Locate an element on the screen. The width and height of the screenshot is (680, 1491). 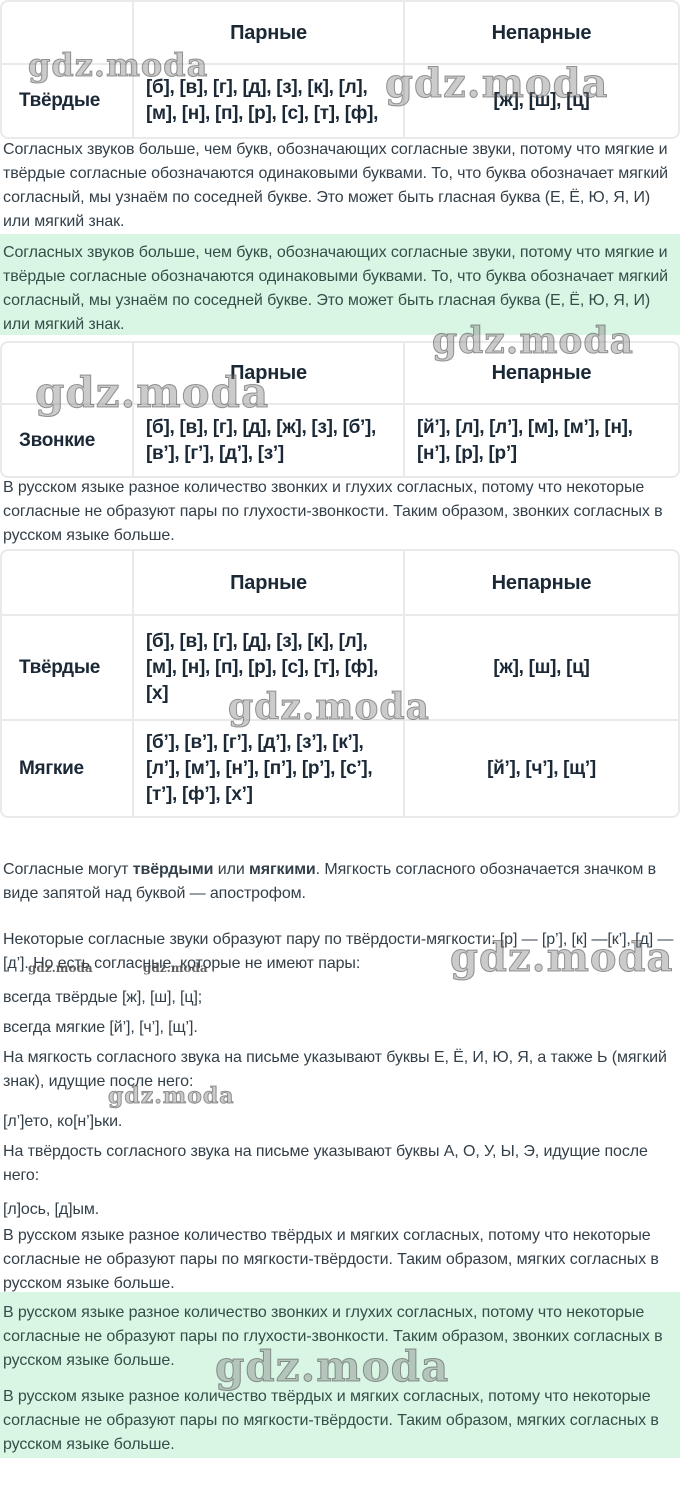
row-label: Мягкие is located at coordinates (51, 768).